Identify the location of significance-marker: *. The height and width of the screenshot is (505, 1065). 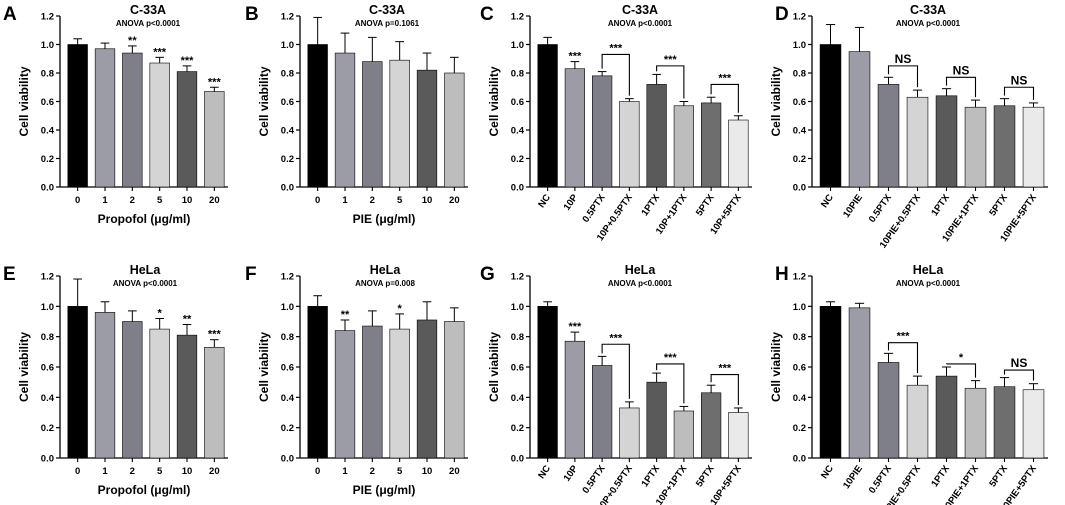
(160, 313).